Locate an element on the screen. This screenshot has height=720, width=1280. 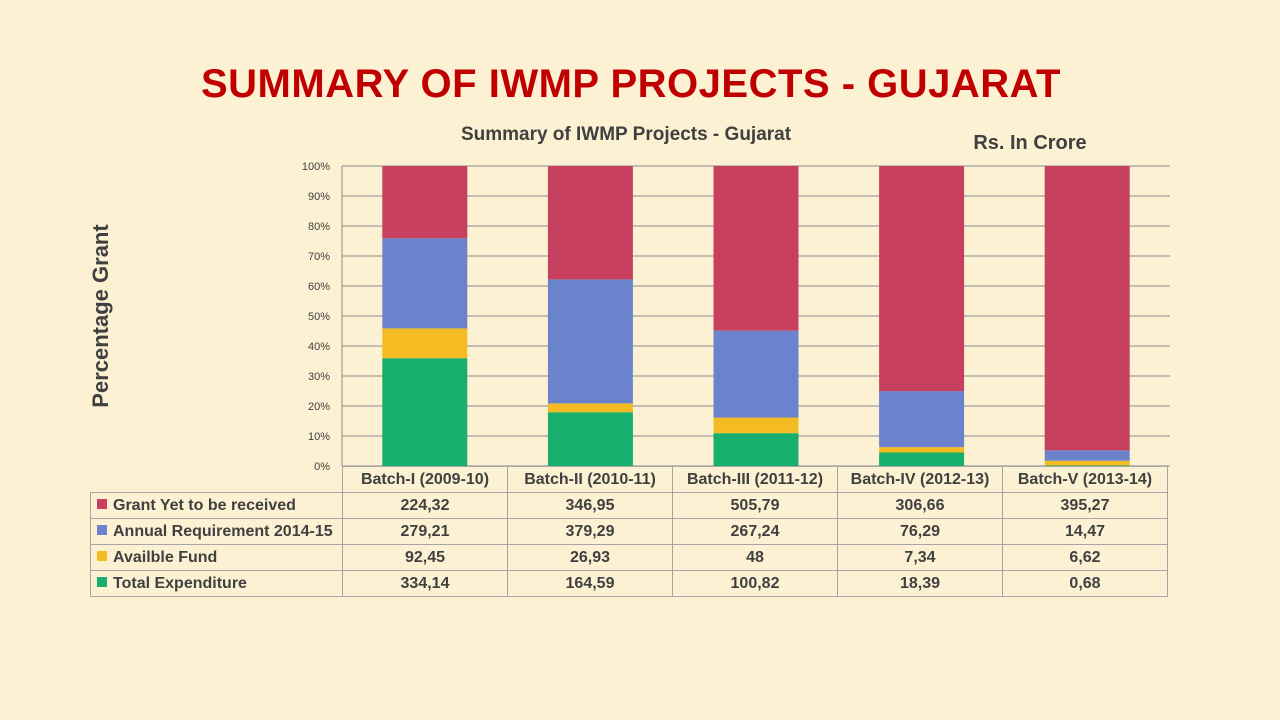
y-tick-label: 50% is located at coordinates (319, 317).